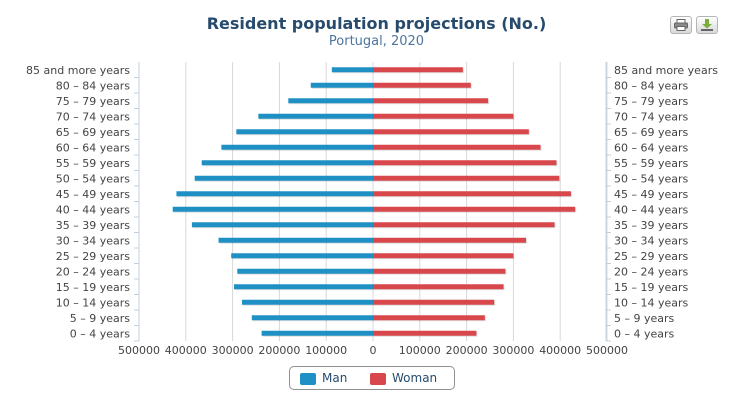 This screenshot has width=753, height=404. I want to click on category-label-right: 0 – 4 years, so click(644, 333).